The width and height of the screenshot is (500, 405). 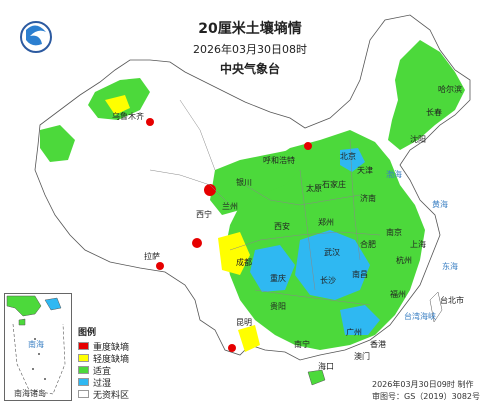 What do you see at coordinates (418, 139) in the screenshot?
I see `city-label: 沈阳` at bounding box center [418, 139].